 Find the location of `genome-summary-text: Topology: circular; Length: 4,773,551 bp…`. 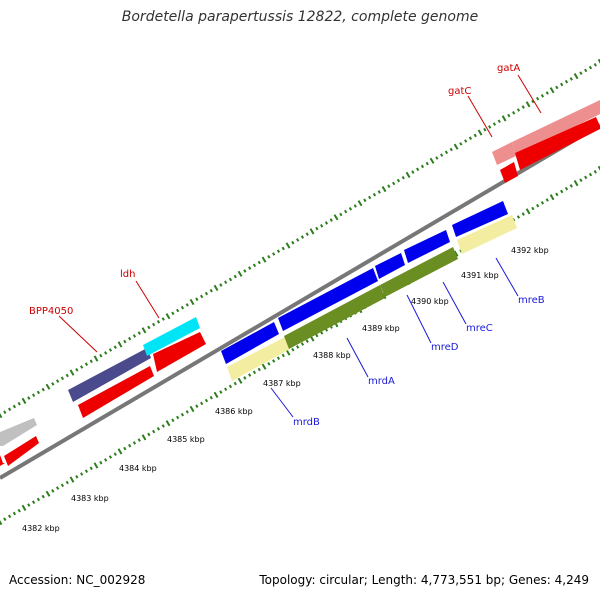

genome-summary-text: Topology: circular; Length: 4,773,551 bp… is located at coordinates (424, 580).